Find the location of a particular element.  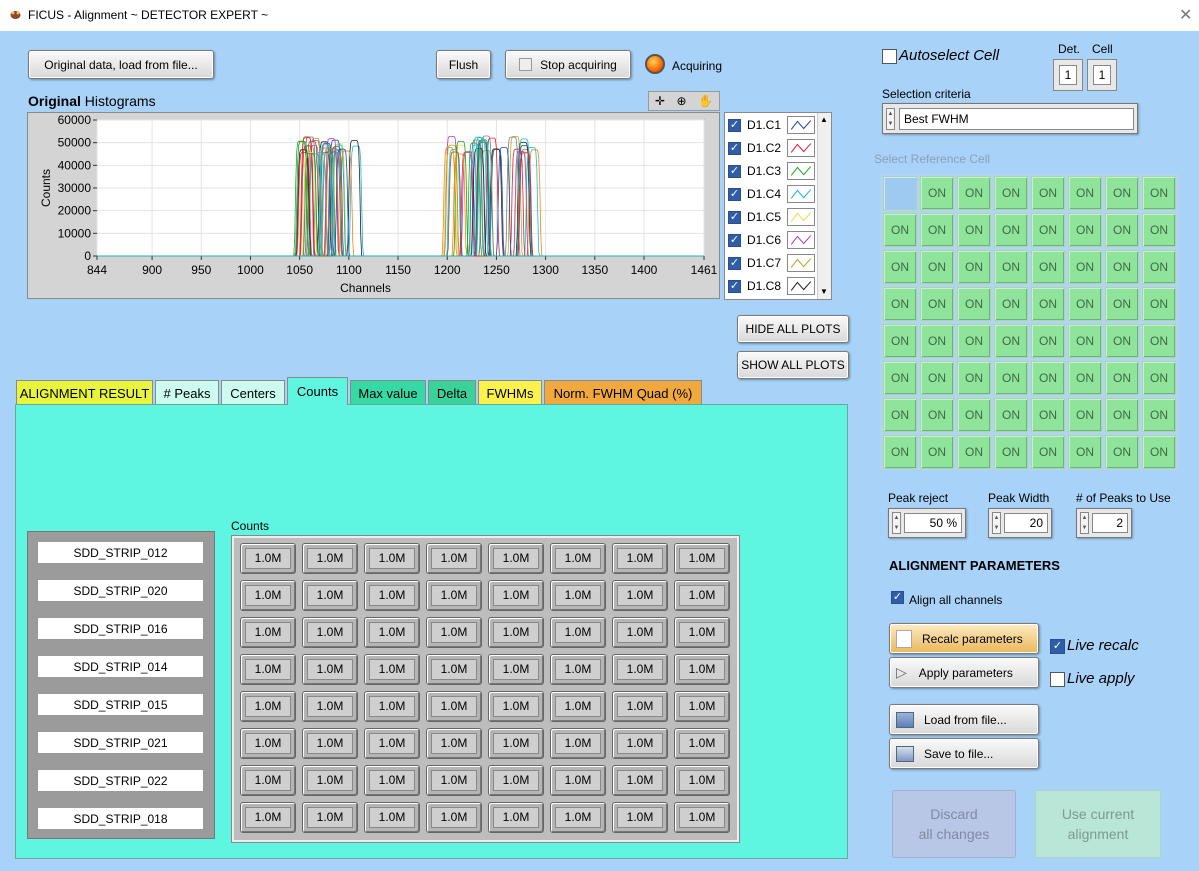

live-recalc-checkbox: ✓ is located at coordinates (1057, 646).